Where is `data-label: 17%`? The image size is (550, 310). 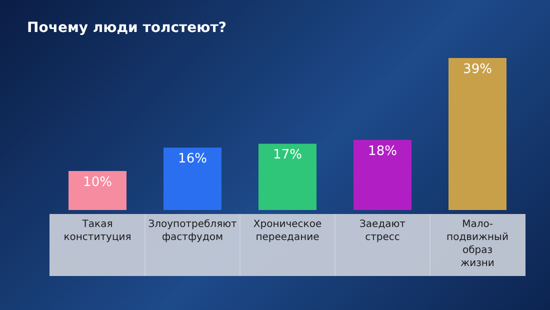
data-label: 17% is located at coordinates (287, 155).